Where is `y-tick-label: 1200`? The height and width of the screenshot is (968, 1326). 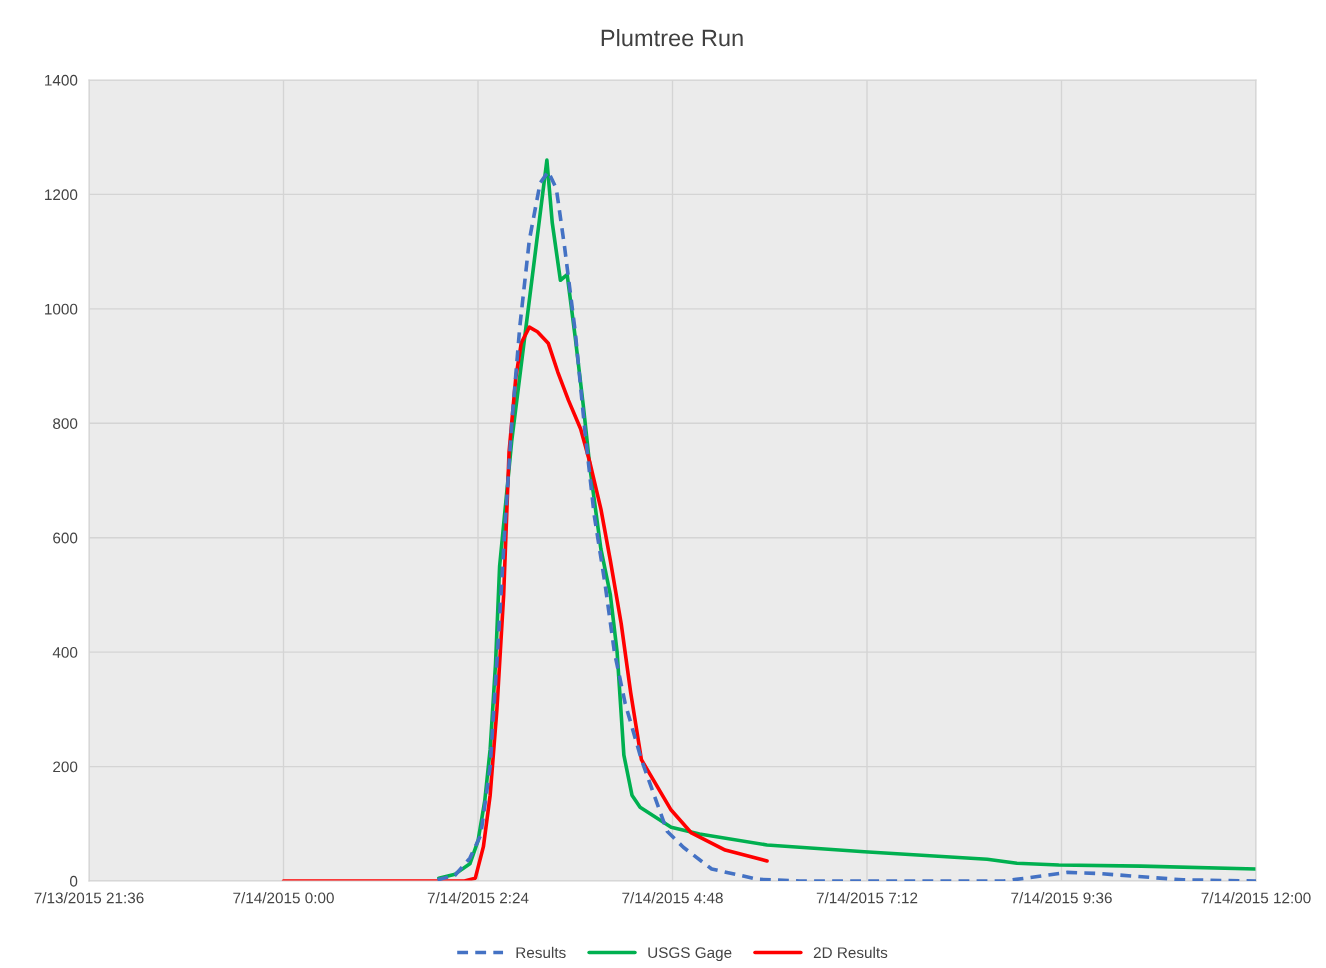
y-tick-label: 1200 is located at coordinates (61, 195).